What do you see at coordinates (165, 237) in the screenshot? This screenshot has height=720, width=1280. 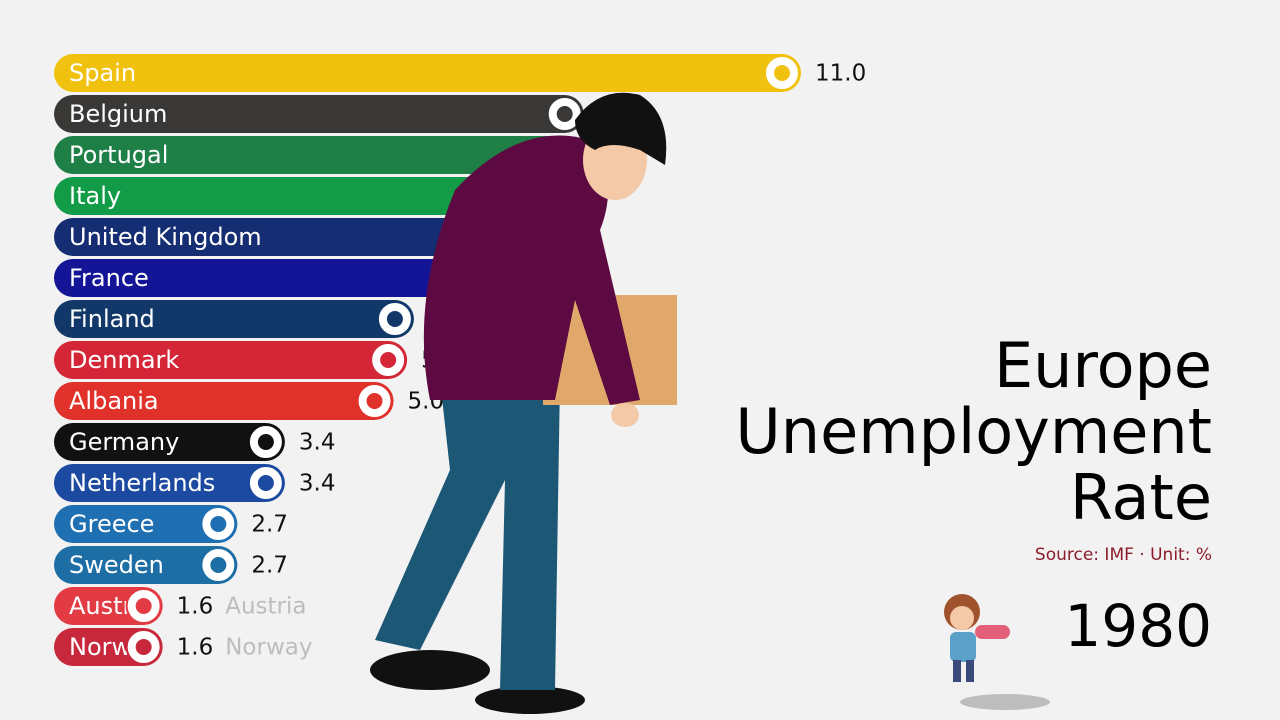 I see `bar-label: United Kingdom` at bounding box center [165, 237].